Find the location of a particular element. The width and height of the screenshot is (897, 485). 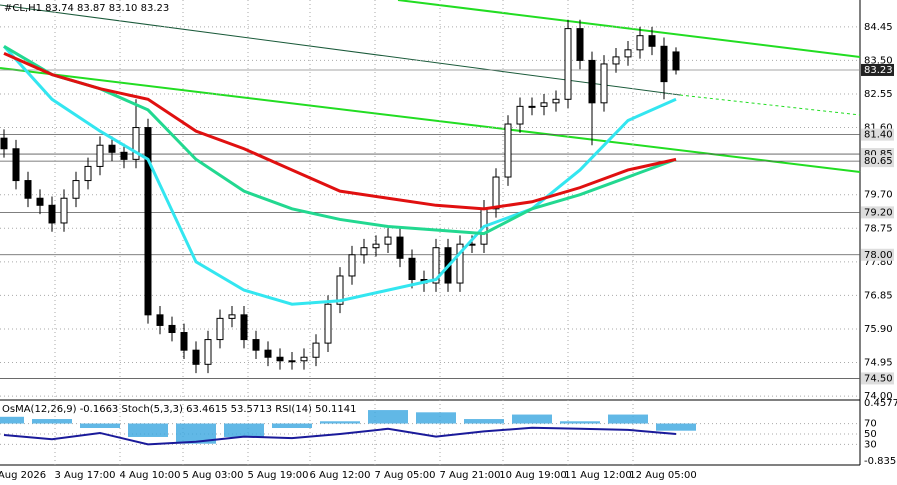

indicator-tick-label: 0.4577 is located at coordinates (880, 403).